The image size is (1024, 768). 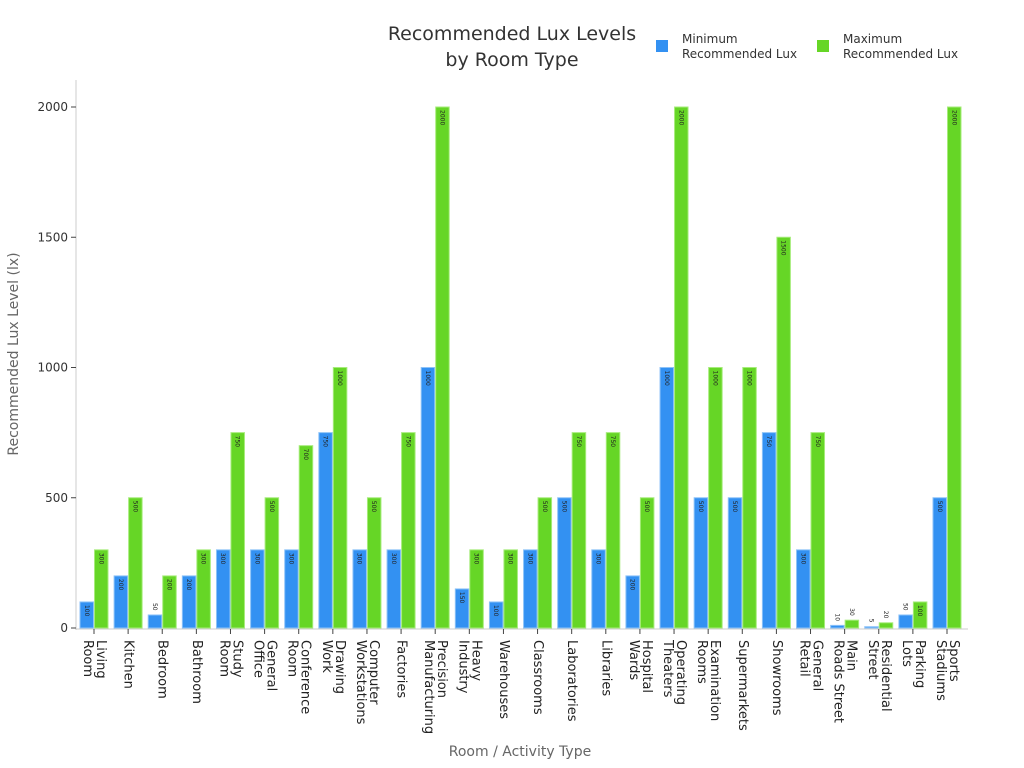 What do you see at coordinates (605, 668) in the screenshot?
I see `x-tick-label: Libraries` at bounding box center [605, 668].